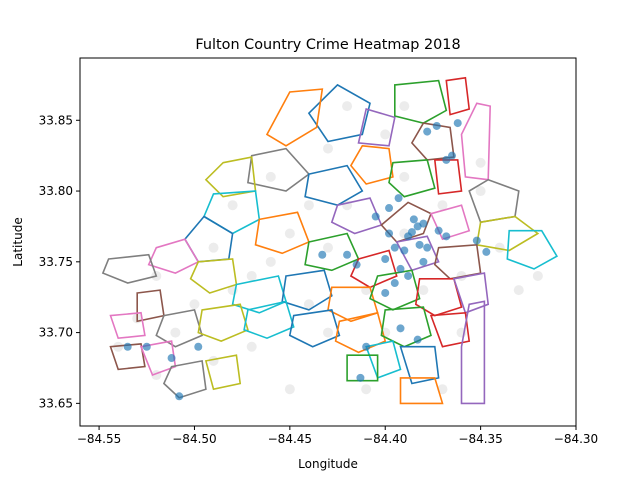 The height and width of the screenshot is (484, 640). Describe the element at coordinates (56, 403) in the screenshot. I see `y-tick-label: 33.65` at that location.